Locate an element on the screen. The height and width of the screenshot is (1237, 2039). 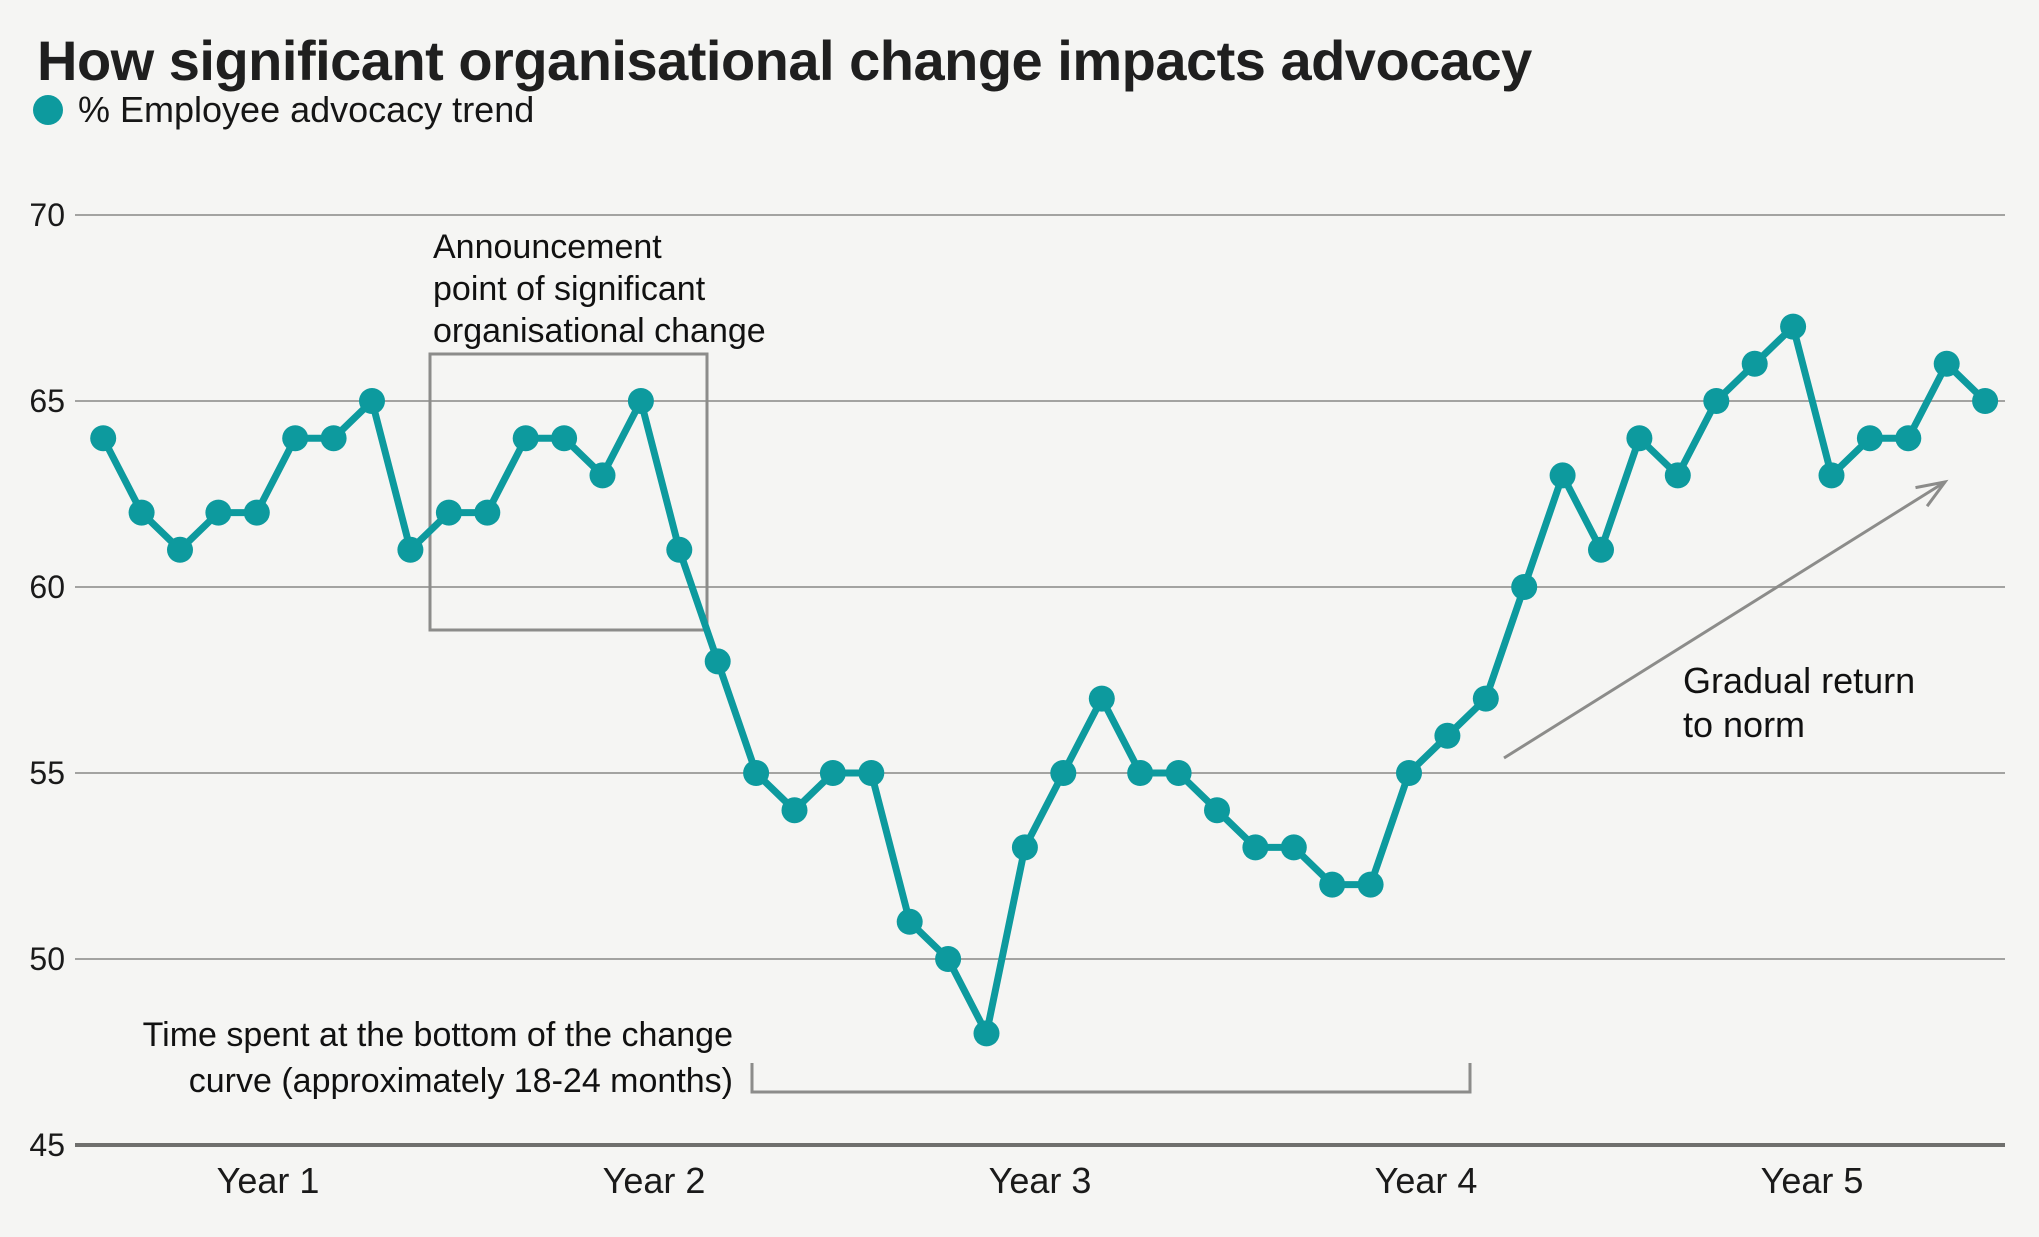
x-tick-label: Year 1 is located at coordinates (268, 1180).